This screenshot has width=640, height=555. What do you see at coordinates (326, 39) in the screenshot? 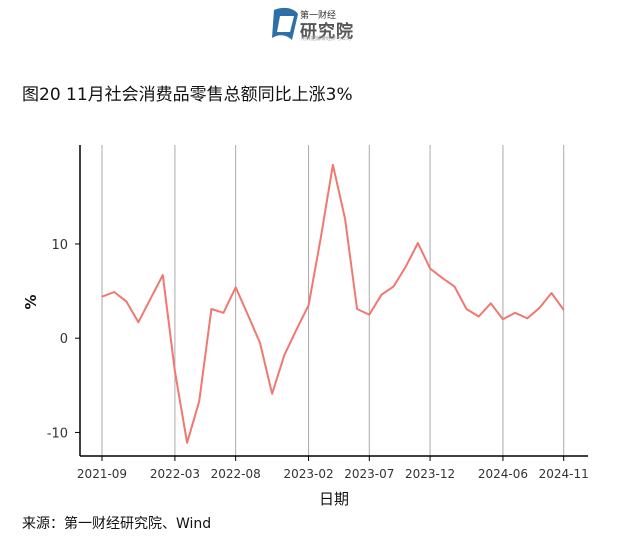
I see `logo-tagline: 用数据解读经济与公司` at bounding box center [326, 39].